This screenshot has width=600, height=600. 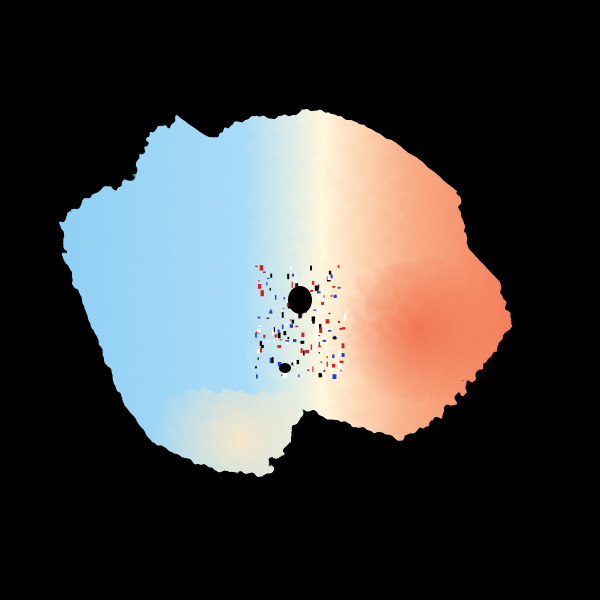 What do you see at coordinates (300, 300) in the screenshot?
I see `masked-hole` at bounding box center [300, 300].